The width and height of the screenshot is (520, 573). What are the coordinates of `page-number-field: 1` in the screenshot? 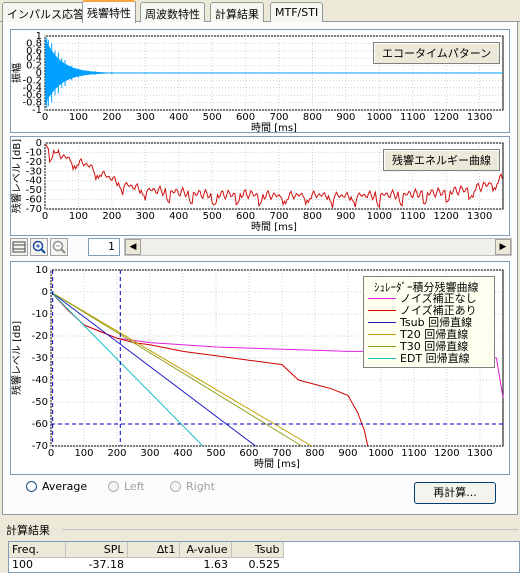 It's located at (104, 247).